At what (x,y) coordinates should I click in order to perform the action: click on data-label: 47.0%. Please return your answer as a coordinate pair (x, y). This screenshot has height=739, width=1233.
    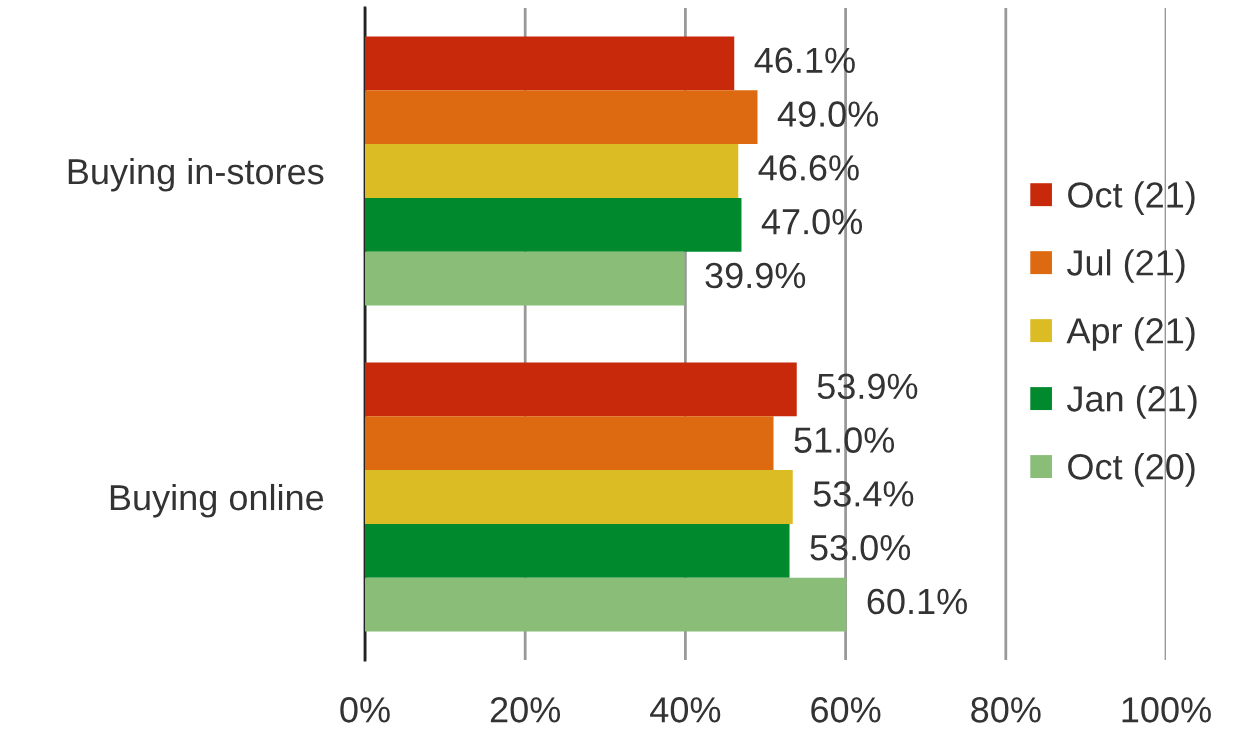
    Looking at the image, I should click on (812, 221).